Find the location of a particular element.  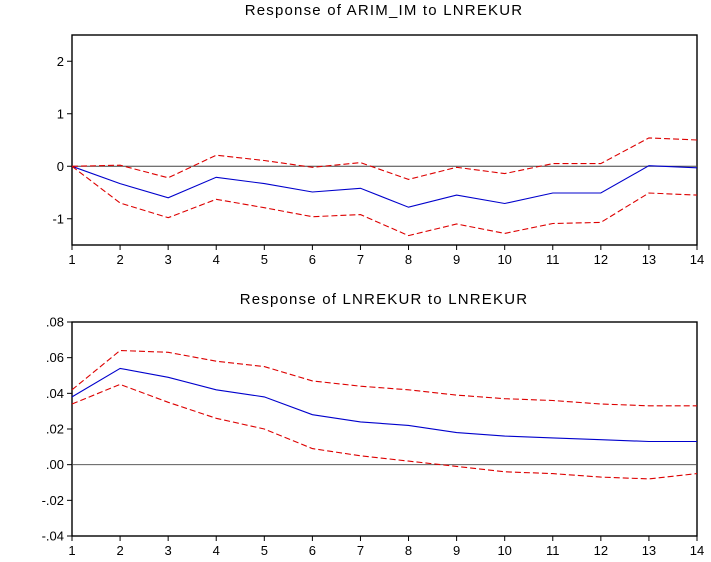

chart-title: Response of ARIM_IM to LNREKUR is located at coordinates (384, 10).